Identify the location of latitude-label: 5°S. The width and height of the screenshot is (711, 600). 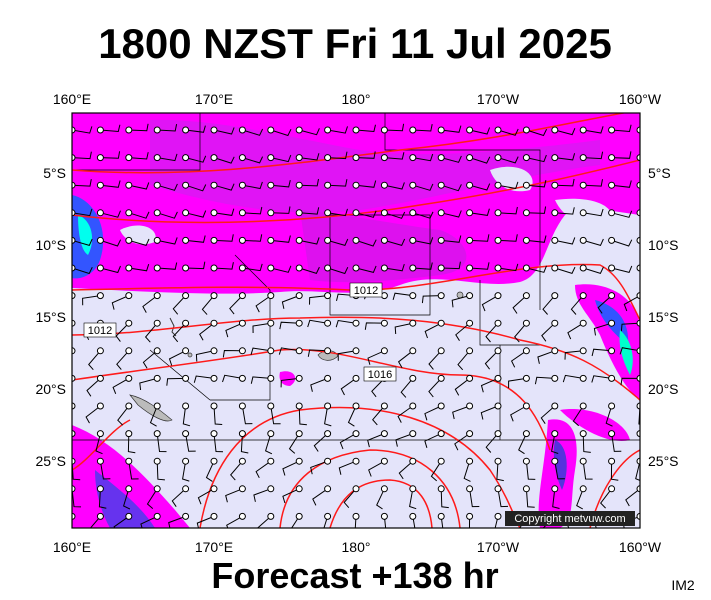
(659, 173).